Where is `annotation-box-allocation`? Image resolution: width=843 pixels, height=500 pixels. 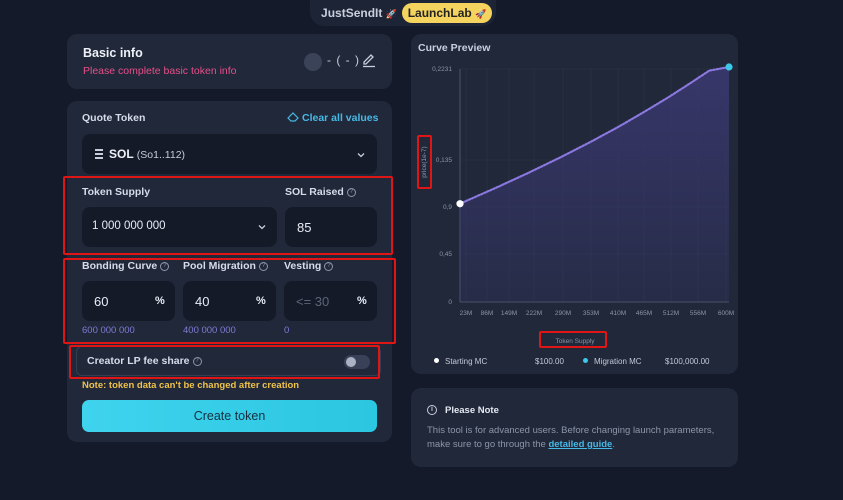
annotation-box-allocation is located at coordinates (229, 301).